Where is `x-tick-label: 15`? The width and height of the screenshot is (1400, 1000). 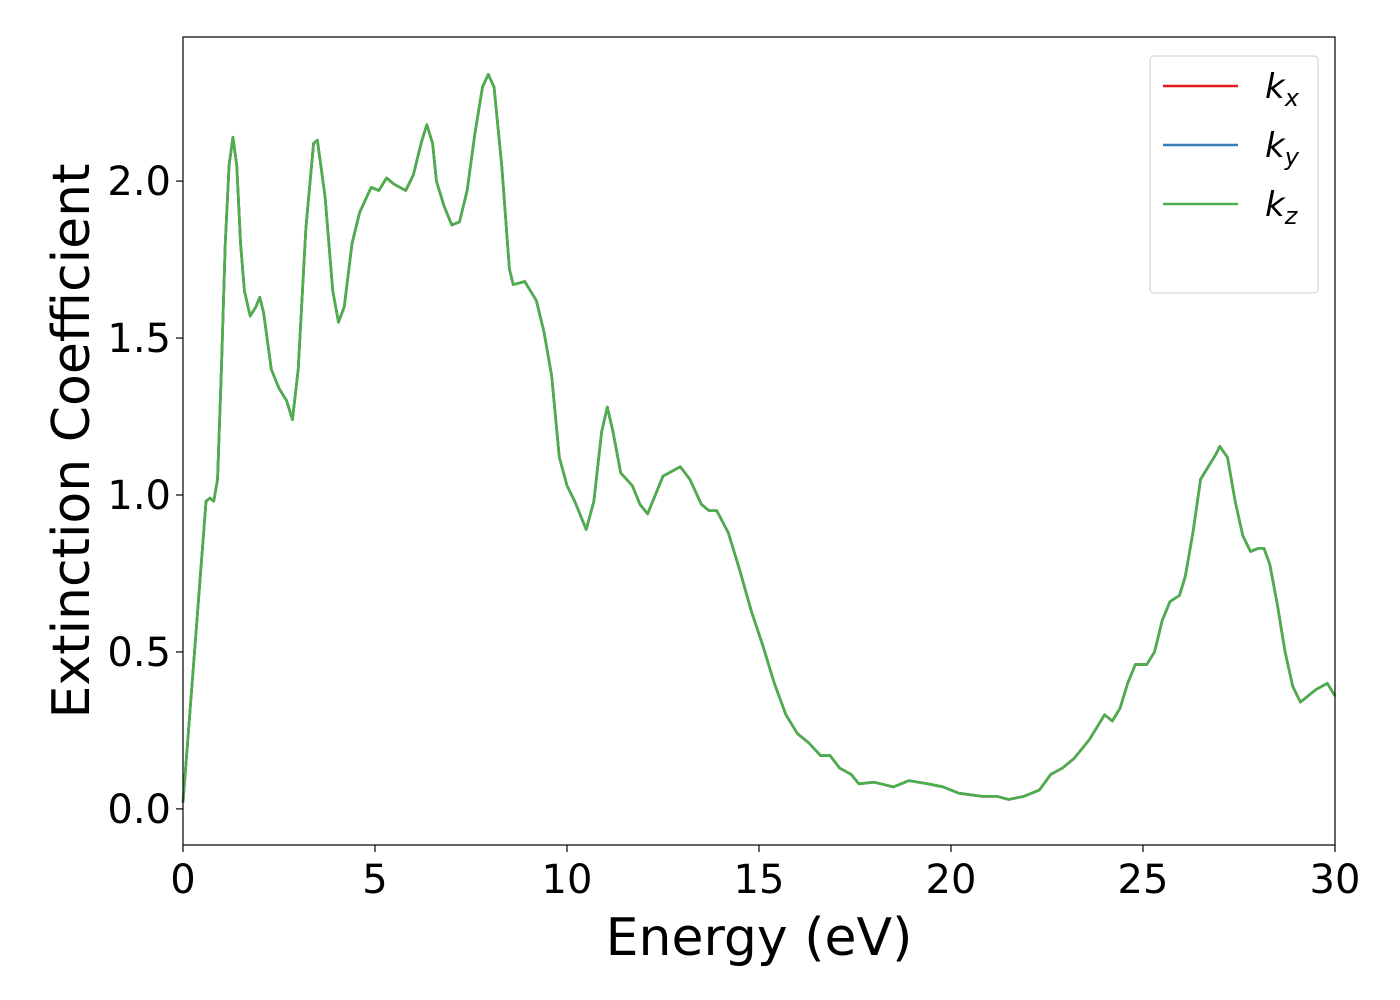
x-tick-label: 15 is located at coordinates (759, 880).